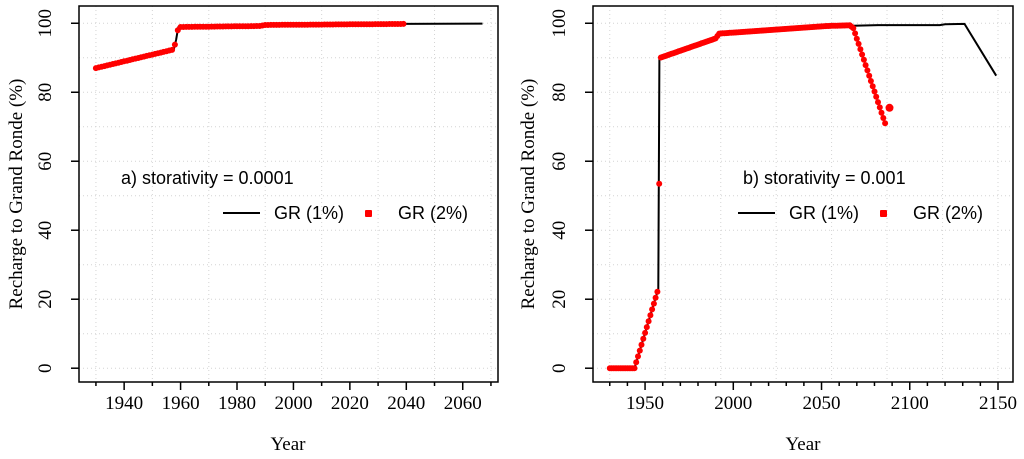 This screenshot has height=459, width=1024. Describe the element at coordinates (309, 212) in the screenshot. I see `legend-a-label-gr1: GR (1%)` at that location.